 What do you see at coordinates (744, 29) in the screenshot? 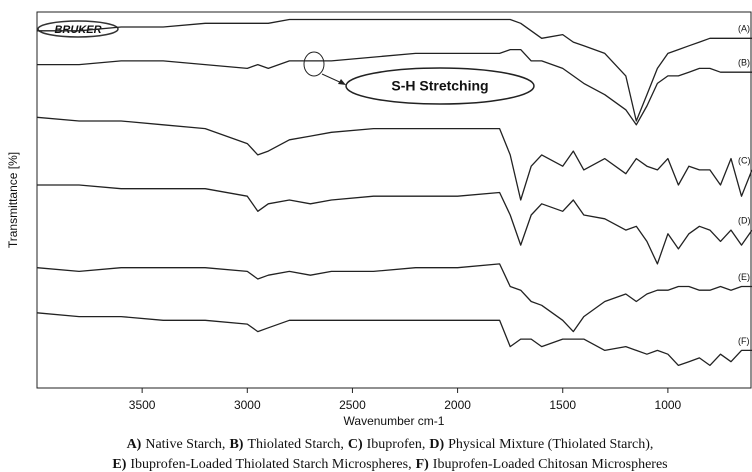
I see `series-label: (A)` at bounding box center [744, 29].